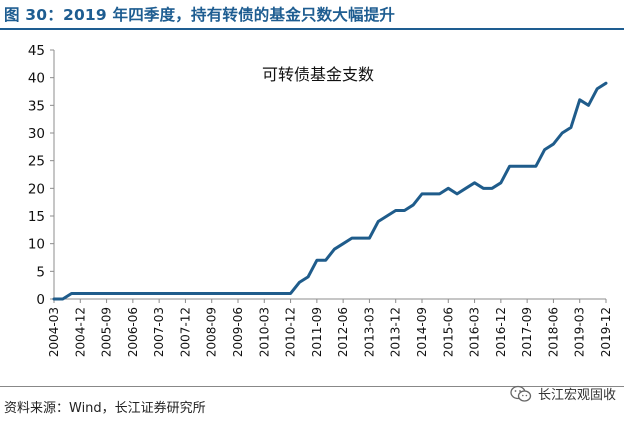 This screenshot has height=421, width=624. Describe the element at coordinates (264, 332) in the screenshot. I see `x-tick-label: 2010-03` at that location.